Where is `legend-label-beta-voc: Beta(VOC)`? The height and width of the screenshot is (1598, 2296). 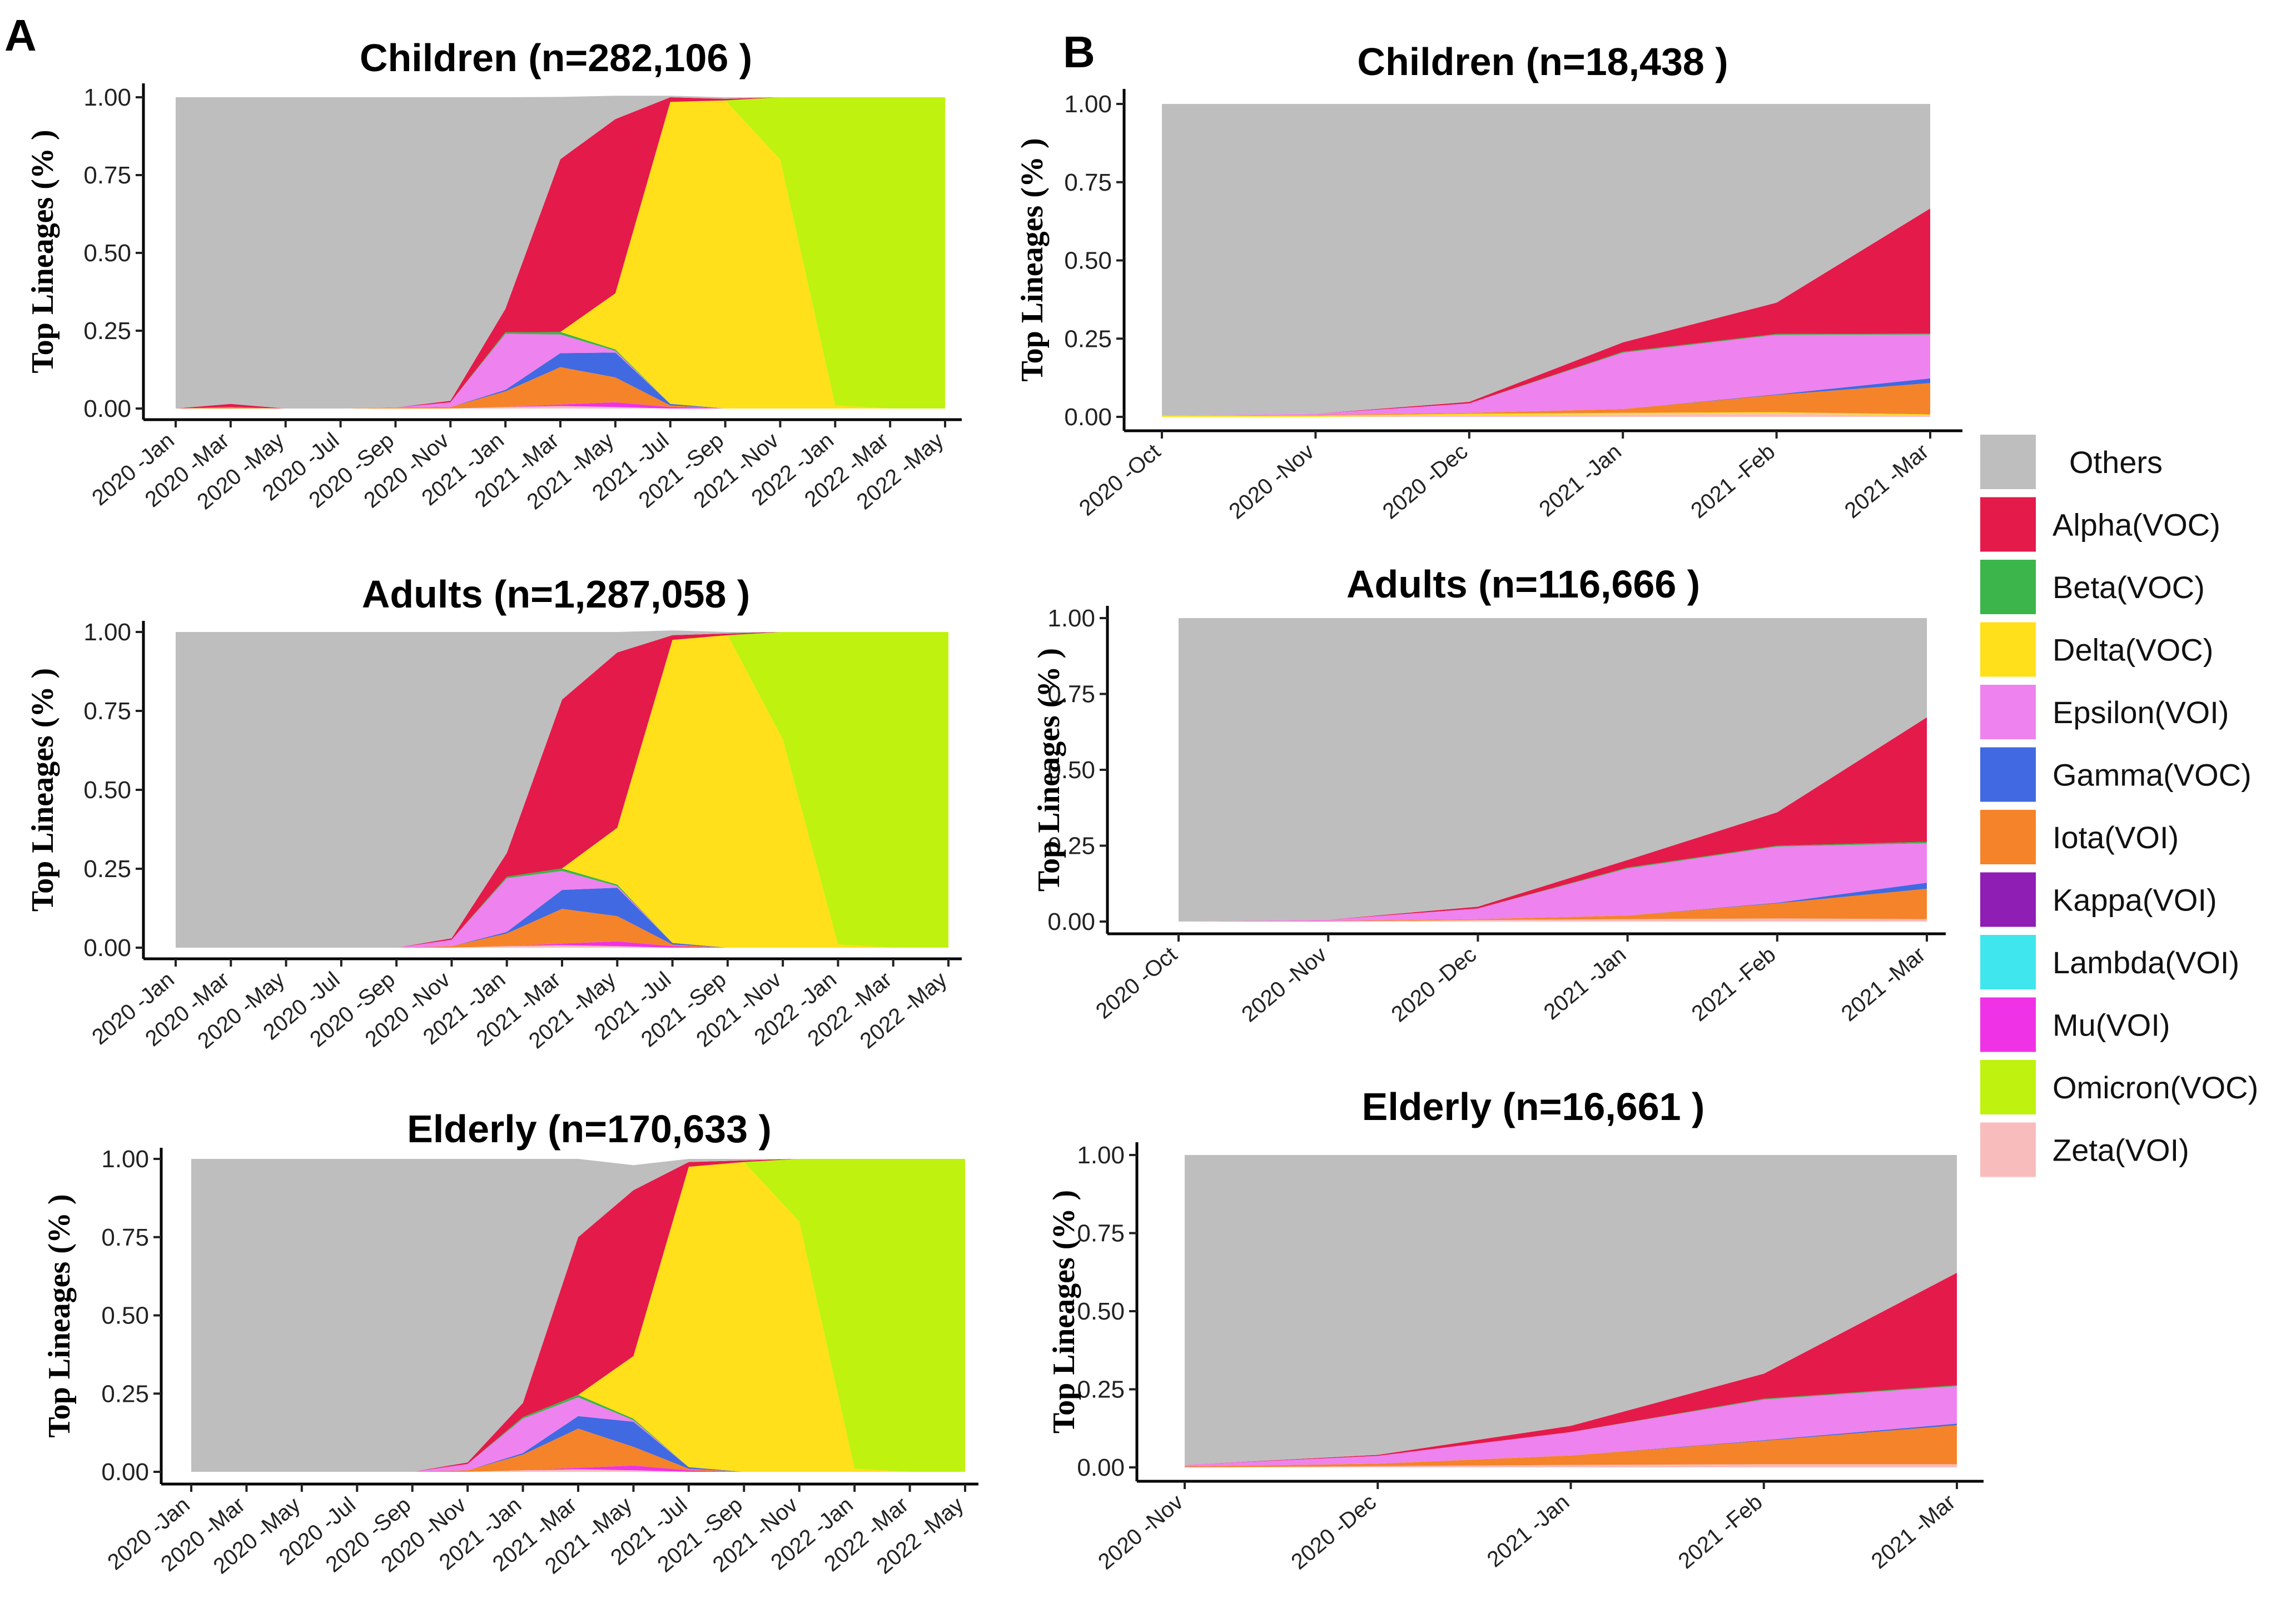 legend-label-beta-voc: Beta(VOC) is located at coordinates (2129, 587).